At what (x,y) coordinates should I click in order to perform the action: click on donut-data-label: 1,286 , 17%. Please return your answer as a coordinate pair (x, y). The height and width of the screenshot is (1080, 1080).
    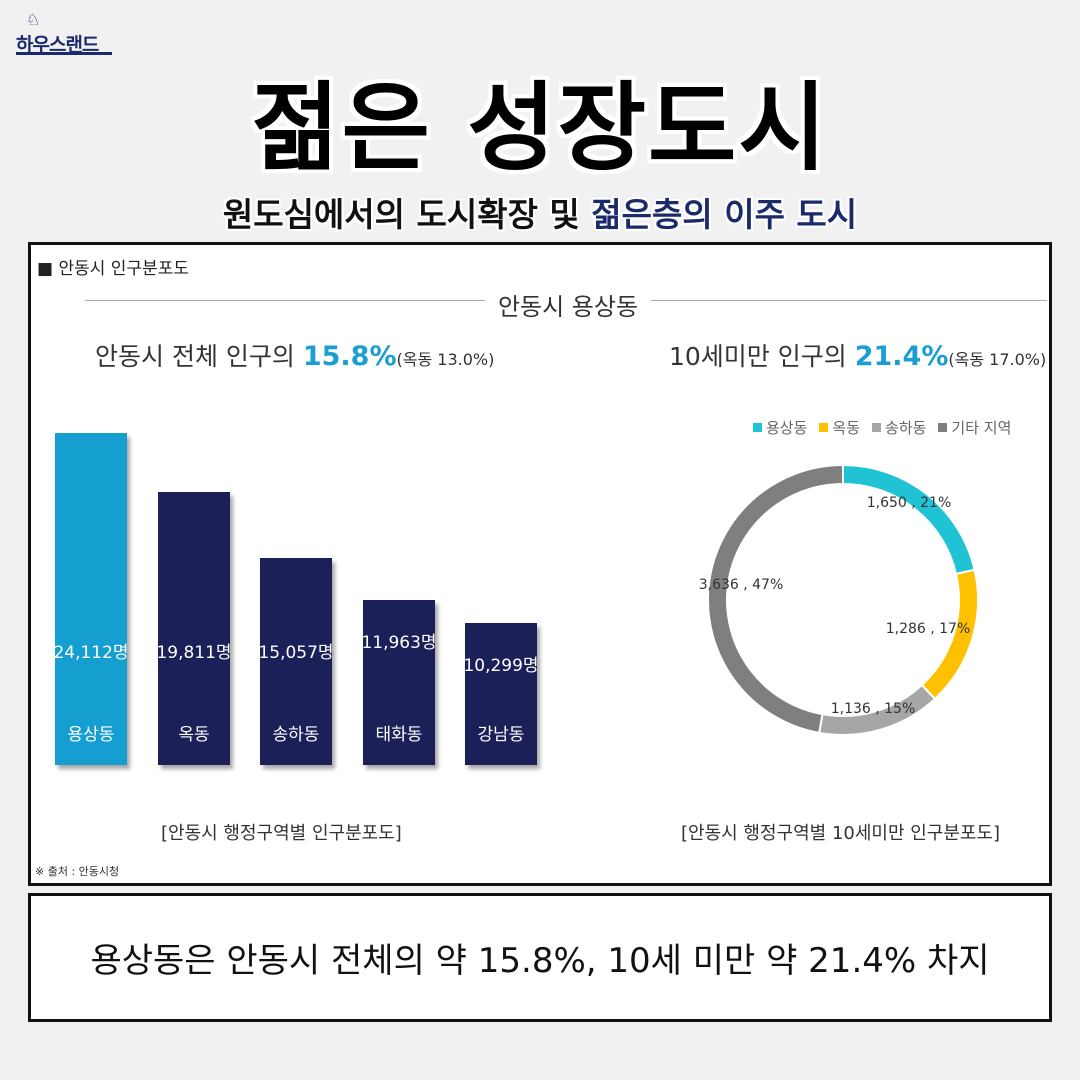
    Looking at the image, I should click on (928, 629).